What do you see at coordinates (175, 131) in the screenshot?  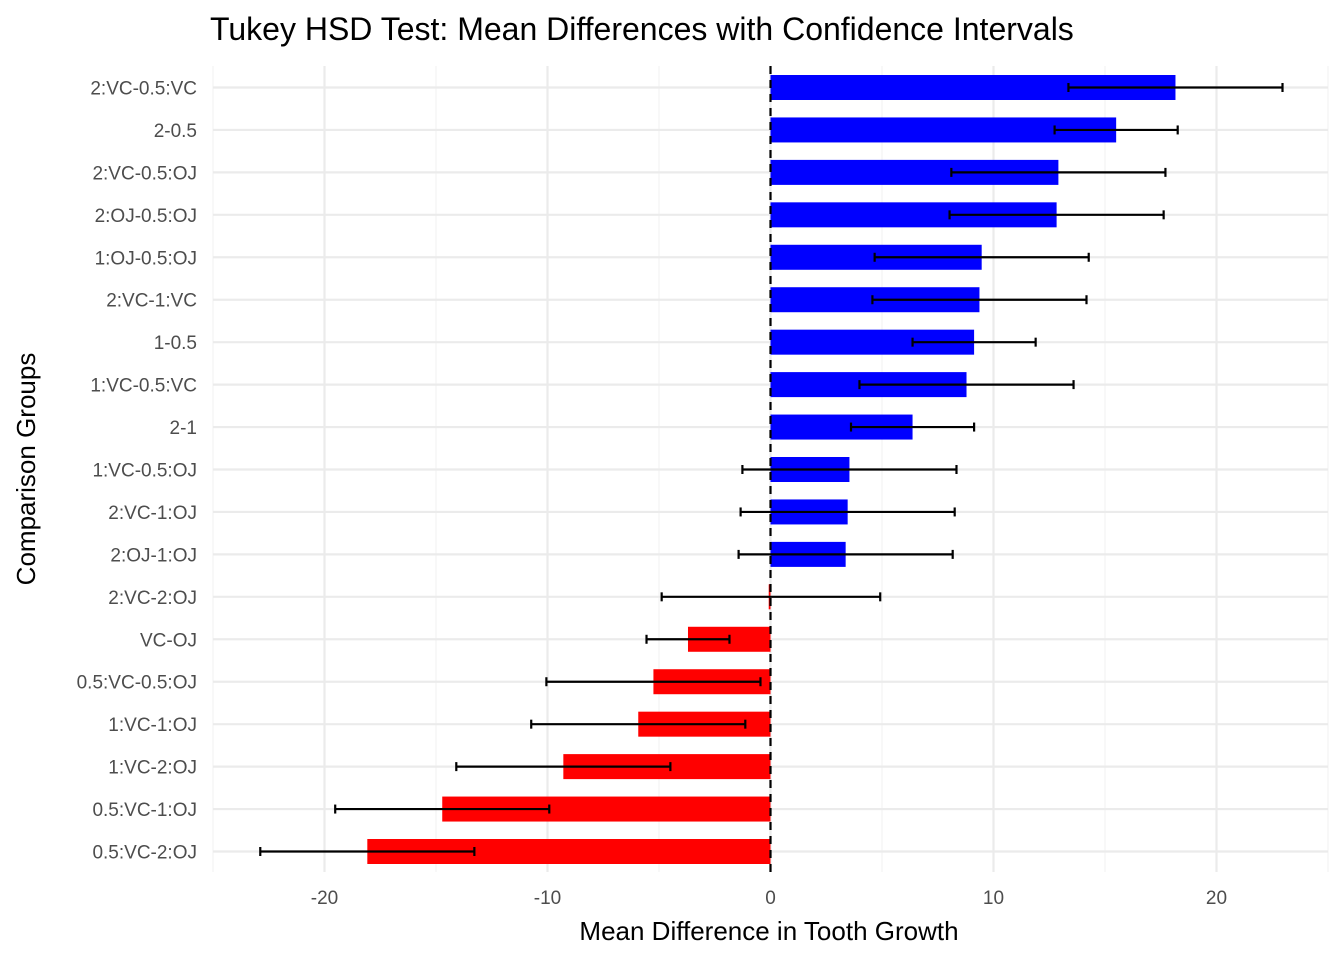 I see `y-tick-label: 2-0.5` at bounding box center [175, 131].